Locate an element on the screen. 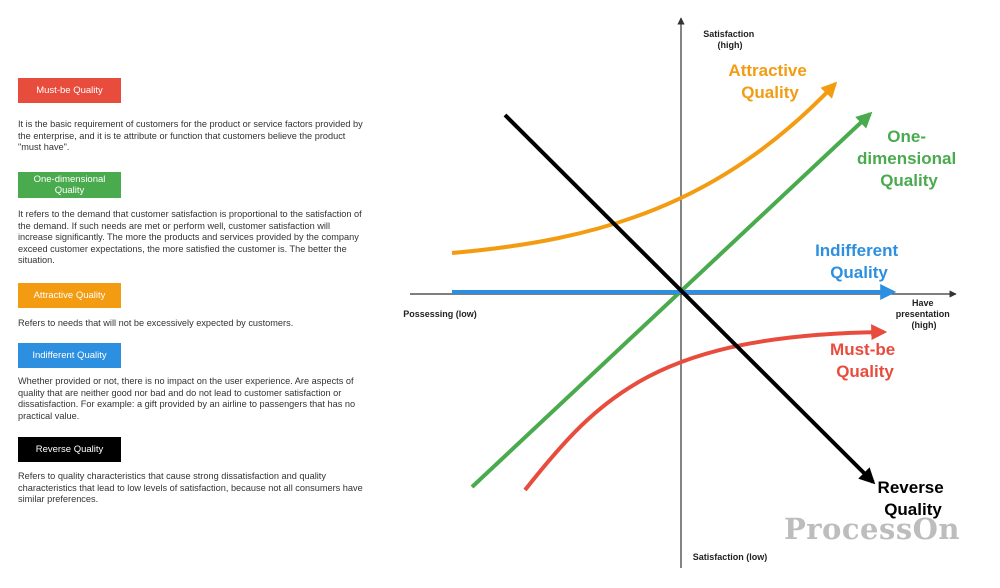 This screenshot has width=1000, height=588. attractive-quality-tag: Attractive Quality is located at coordinates (69, 295).